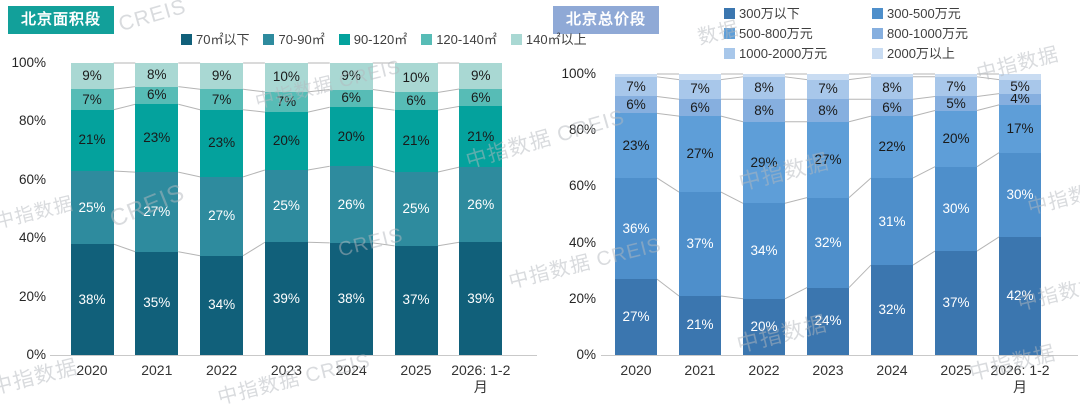 Image resolution: width=1080 pixels, height=408 pixels. Describe the element at coordinates (1020, 99) in the screenshot. I see `segment-value-label: 4%` at that location.